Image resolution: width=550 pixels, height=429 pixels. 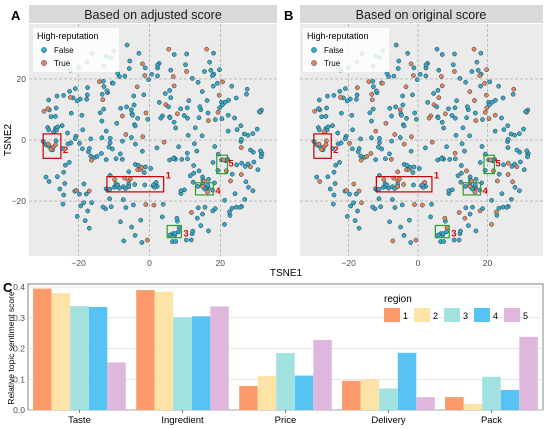 I want to click on legend-title-a: High-reputation, so click(x=68, y=36).